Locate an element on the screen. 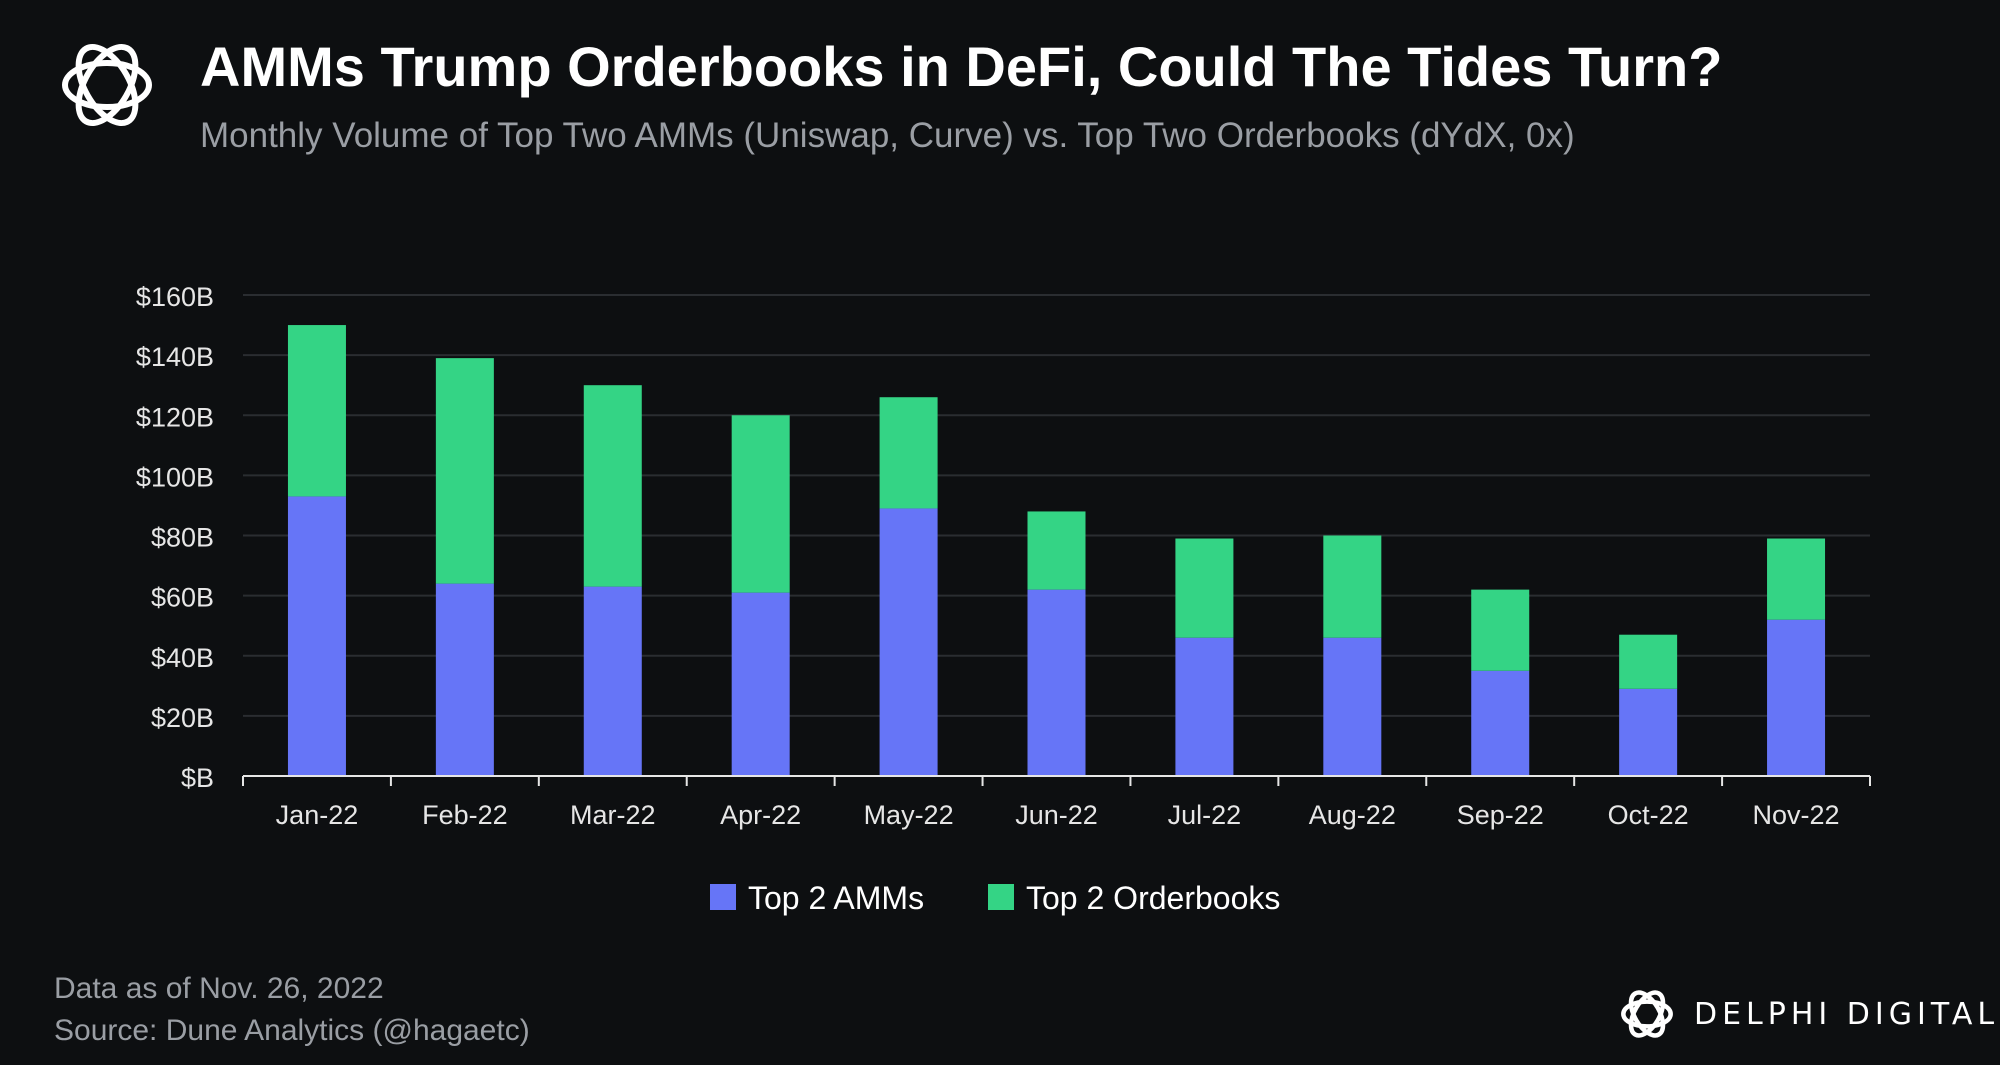  x-tick-label: Nov-22 is located at coordinates (1796, 815).